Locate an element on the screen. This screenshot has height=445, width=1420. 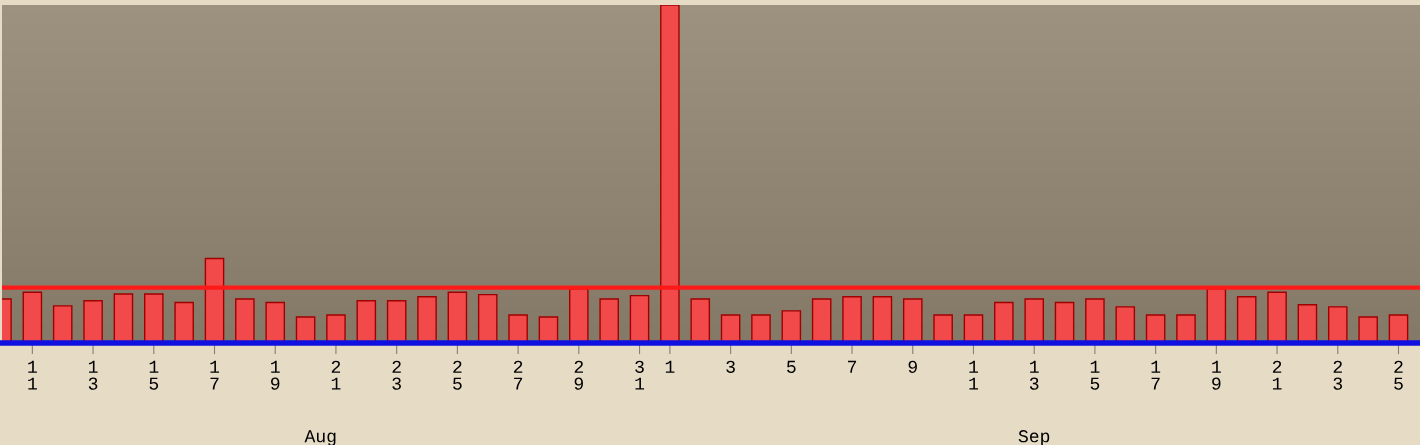
x-tick-label: 1 is located at coordinates (670, 366).